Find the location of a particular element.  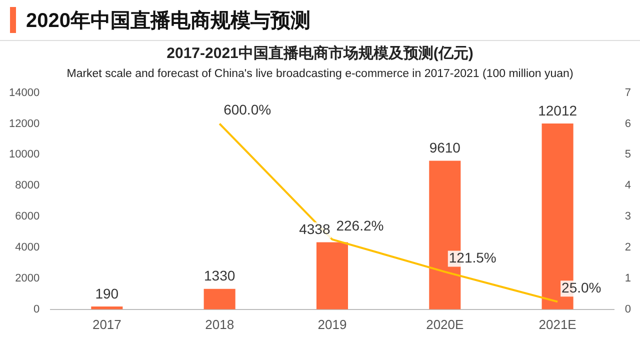

data-label: 121.5% is located at coordinates (472, 258).